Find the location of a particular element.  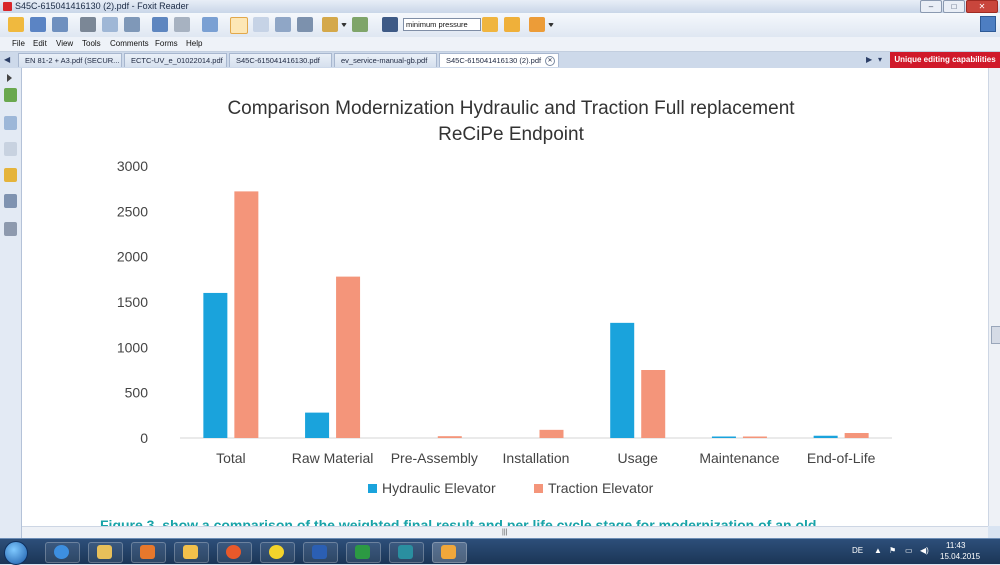

taskbar-word is located at coordinates (320, 552).